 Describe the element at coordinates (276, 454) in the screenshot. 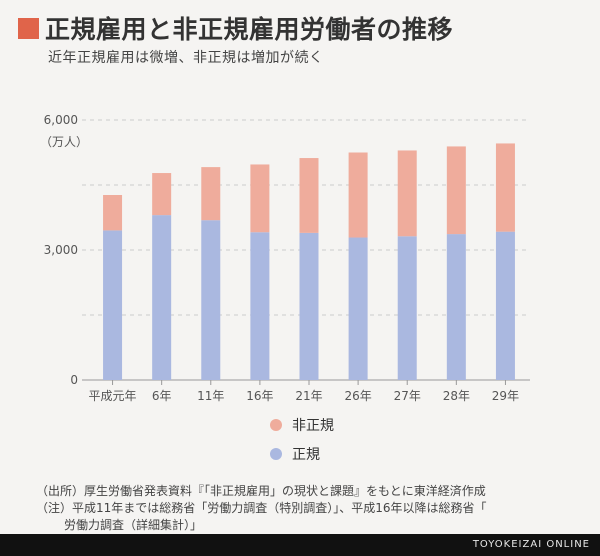

I see `legend-swatch-regular` at that location.